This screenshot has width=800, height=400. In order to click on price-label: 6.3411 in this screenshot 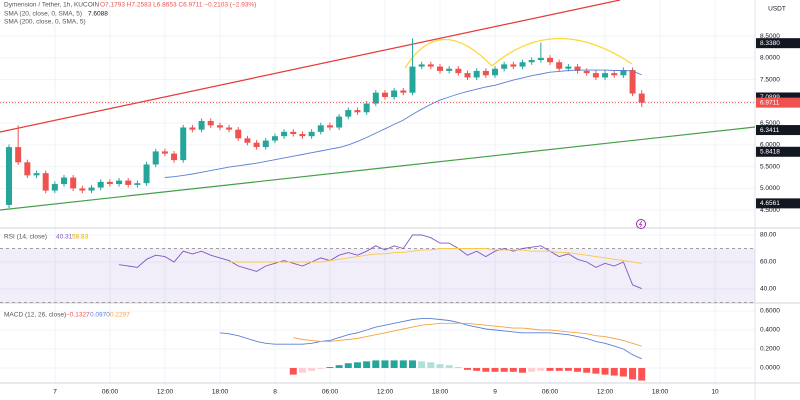, I will do `click(770, 130)`.